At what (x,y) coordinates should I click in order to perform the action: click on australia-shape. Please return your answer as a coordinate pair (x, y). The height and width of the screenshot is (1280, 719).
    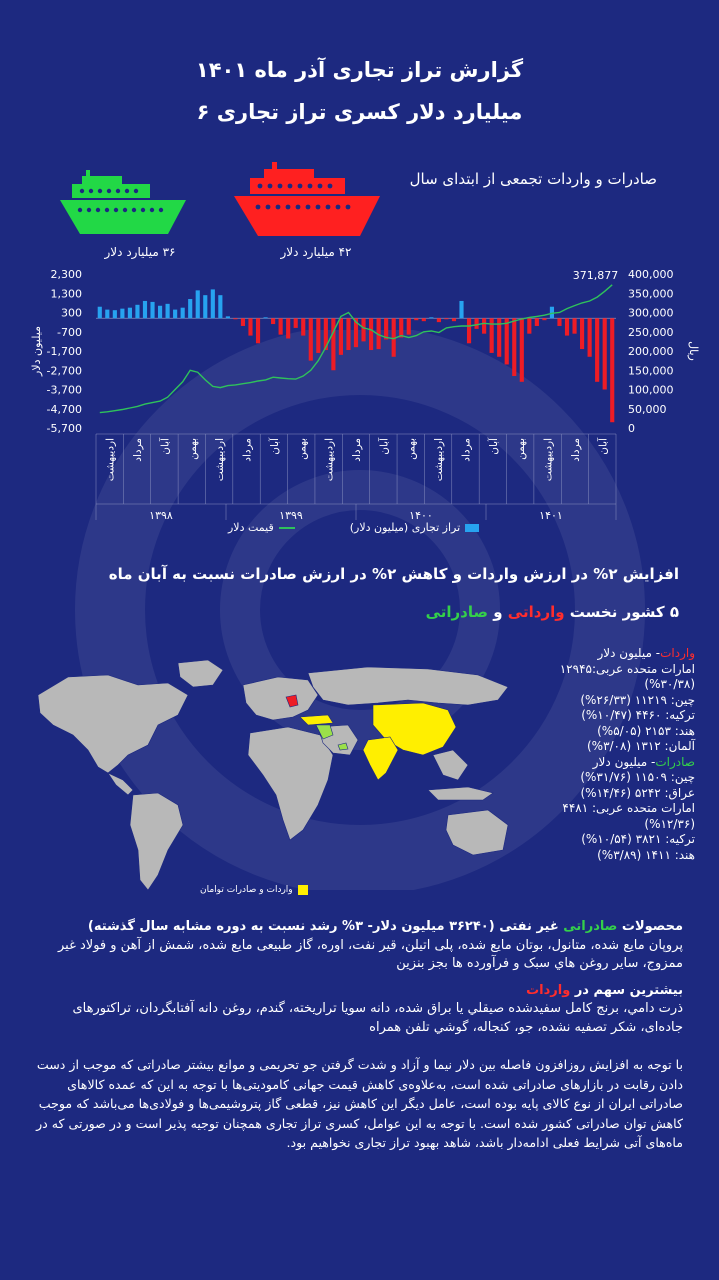
    Looking at the image, I should click on (477, 832).